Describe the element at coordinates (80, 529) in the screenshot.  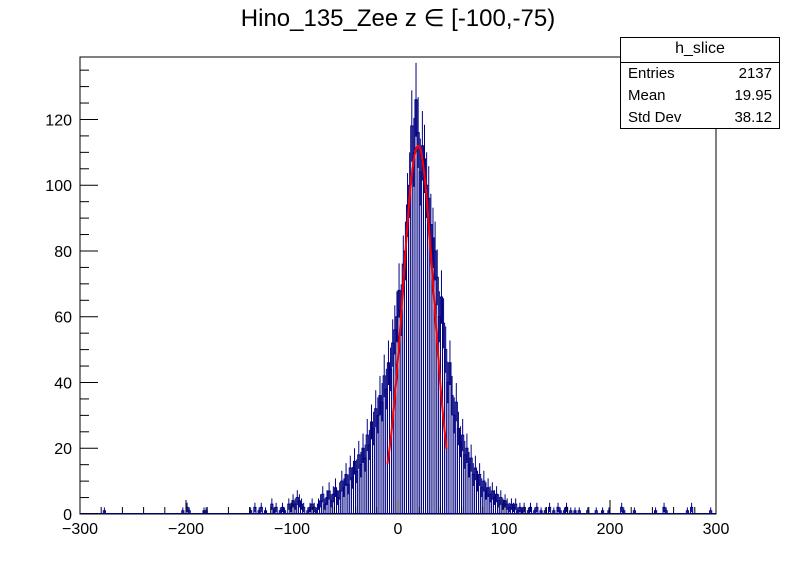
I see `x-tick-label: −300` at that location.